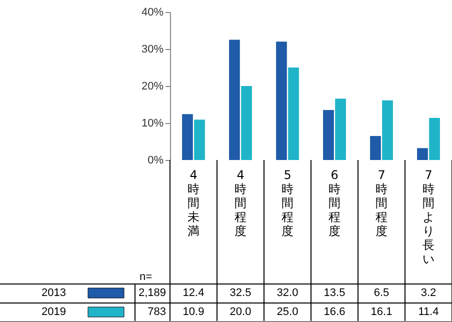 The height and width of the screenshot is (322, 452). What do you see at coordinates (241, 312) in the screenshot?
I see `data-label: 20.0` at bounding box center [241, 312].